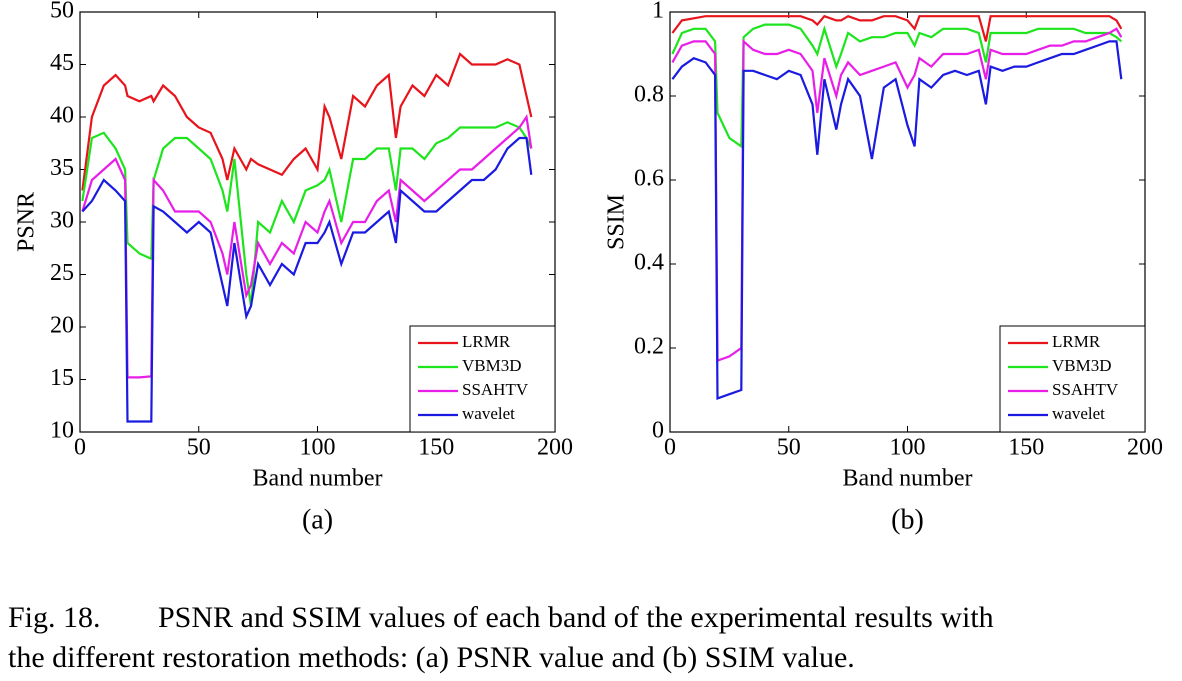 This screenshot has height=681, width=1182. What do you see at coordinates (658, 431) in the screenshot?
I see `y-tick-label: 0` at bounding box center [658, 431].